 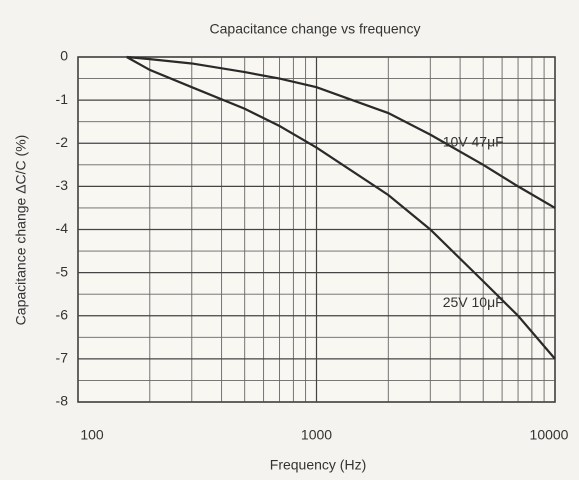 I want to click on x-tick-label: 1000, so click(x=316, y=435).